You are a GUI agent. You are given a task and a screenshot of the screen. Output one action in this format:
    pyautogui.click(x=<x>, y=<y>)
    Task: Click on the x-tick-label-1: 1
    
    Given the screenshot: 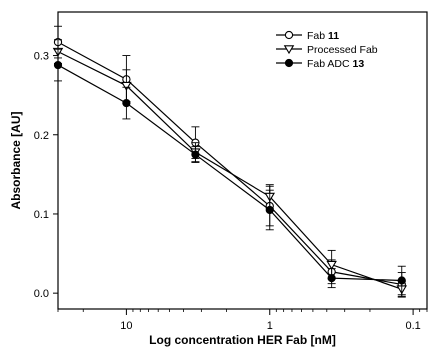 What is the action you would take?
    pyautogui.click(x=270, y=326)
    